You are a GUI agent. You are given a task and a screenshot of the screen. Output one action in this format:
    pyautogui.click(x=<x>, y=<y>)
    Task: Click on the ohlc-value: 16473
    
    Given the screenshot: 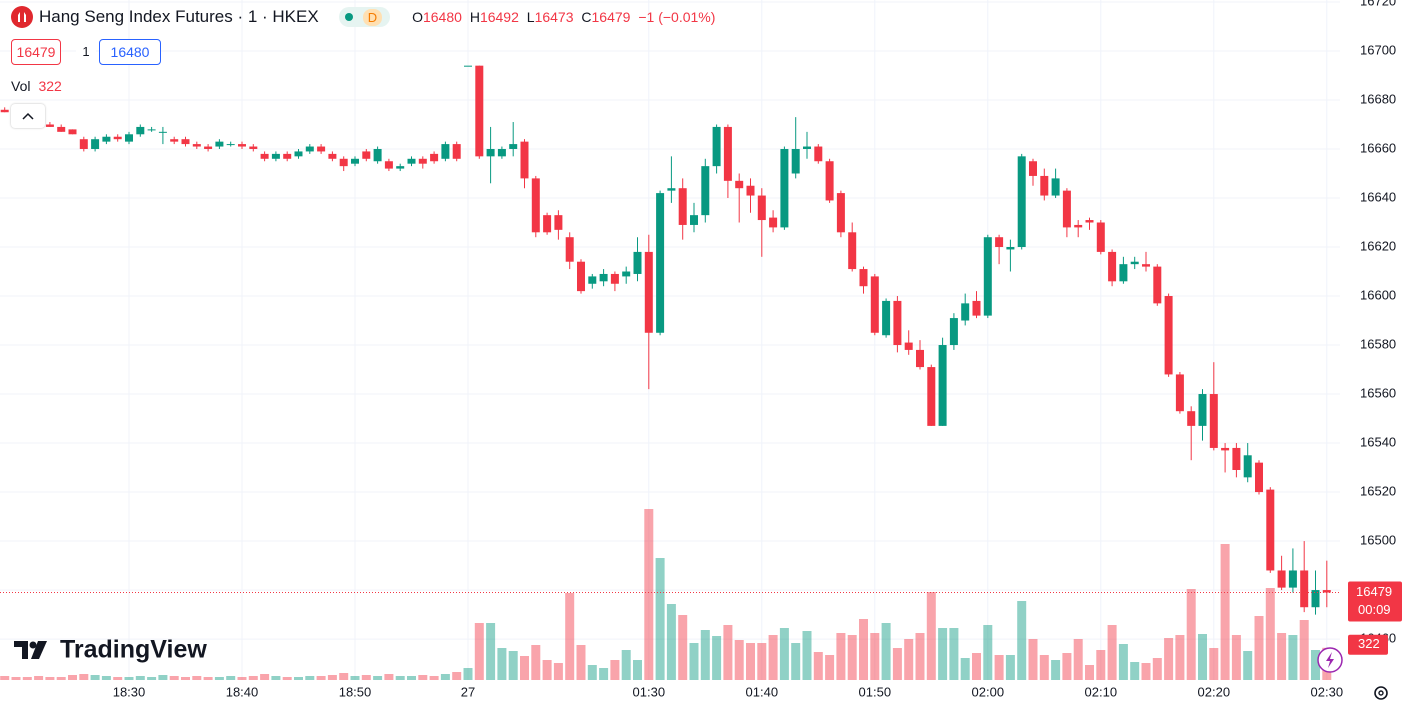 What is the action you would take?
    pyautogui.click(x=554, y=17)
    